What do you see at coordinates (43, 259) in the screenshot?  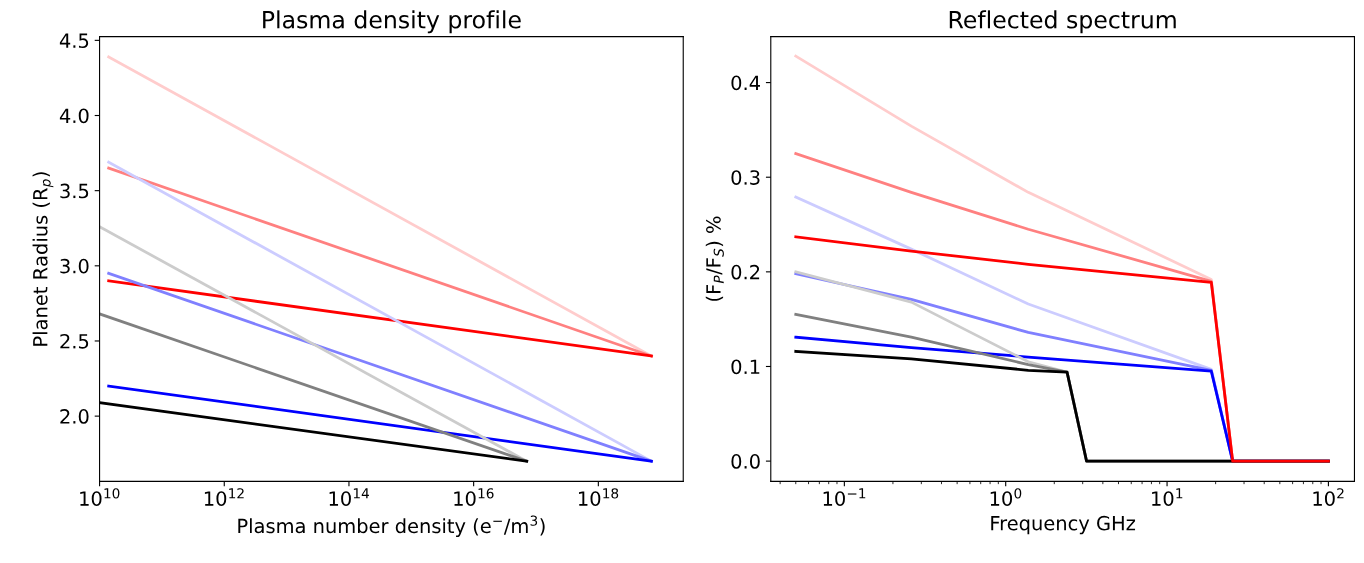 I see `y-axis-title: Planet Radius (R$_{p}$)` at bounding box center [43, 259].